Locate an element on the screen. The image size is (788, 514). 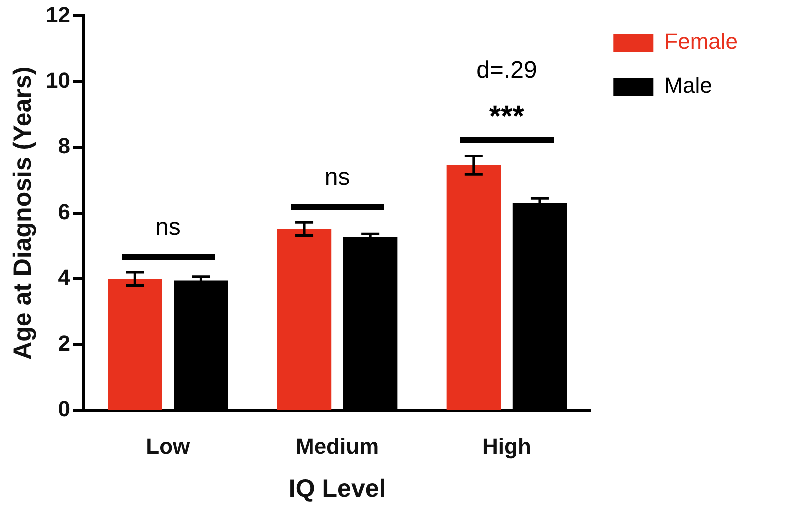
x-axis-title: IQ Level is located at coordinates (337, 488).